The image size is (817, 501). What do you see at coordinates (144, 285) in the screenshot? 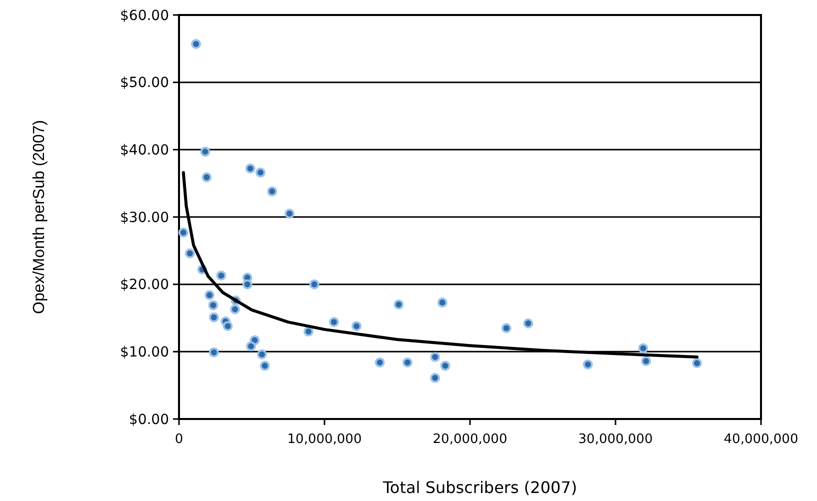
I see `y-tick-label: $20.00` at bounding box center [144, 285].